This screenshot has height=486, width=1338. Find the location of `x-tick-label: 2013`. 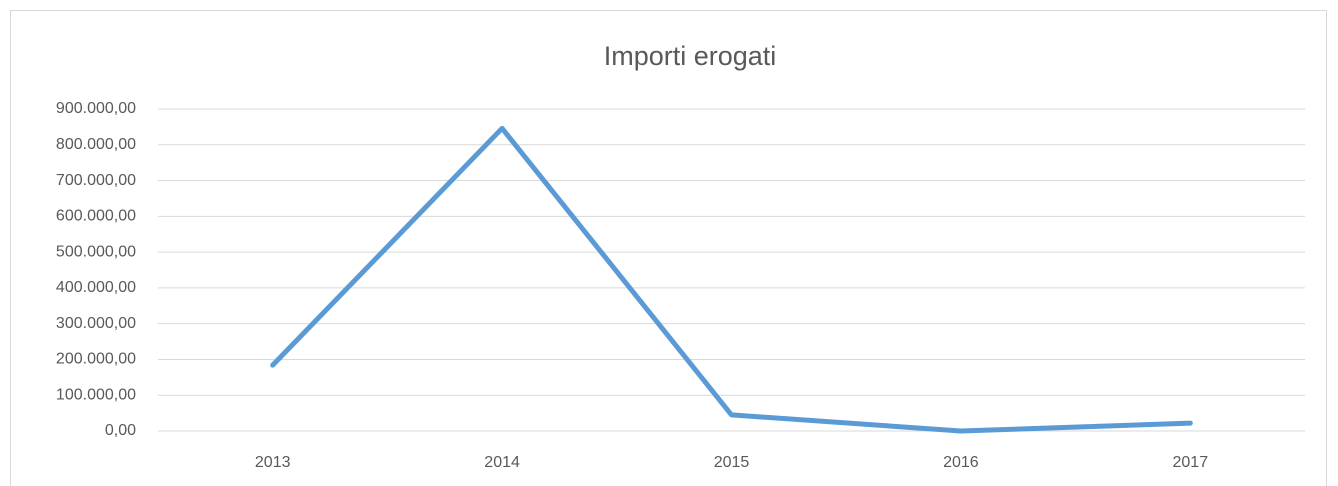

x-tick-label: 2013 is located at coordinates (273, 462).